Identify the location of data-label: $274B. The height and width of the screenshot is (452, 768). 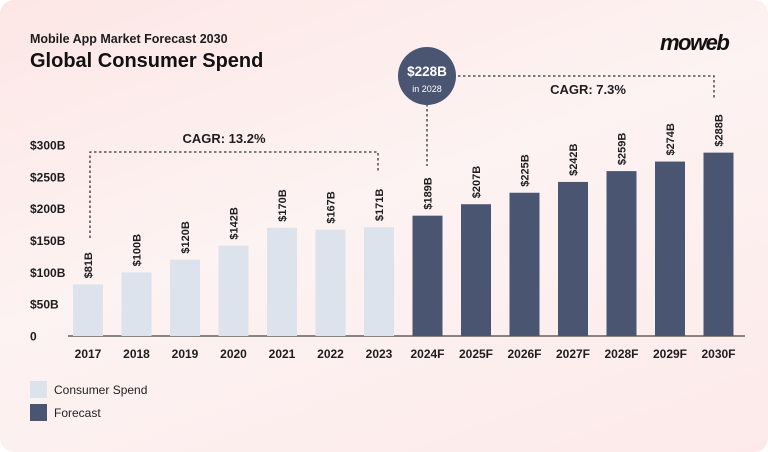
(671, 139).